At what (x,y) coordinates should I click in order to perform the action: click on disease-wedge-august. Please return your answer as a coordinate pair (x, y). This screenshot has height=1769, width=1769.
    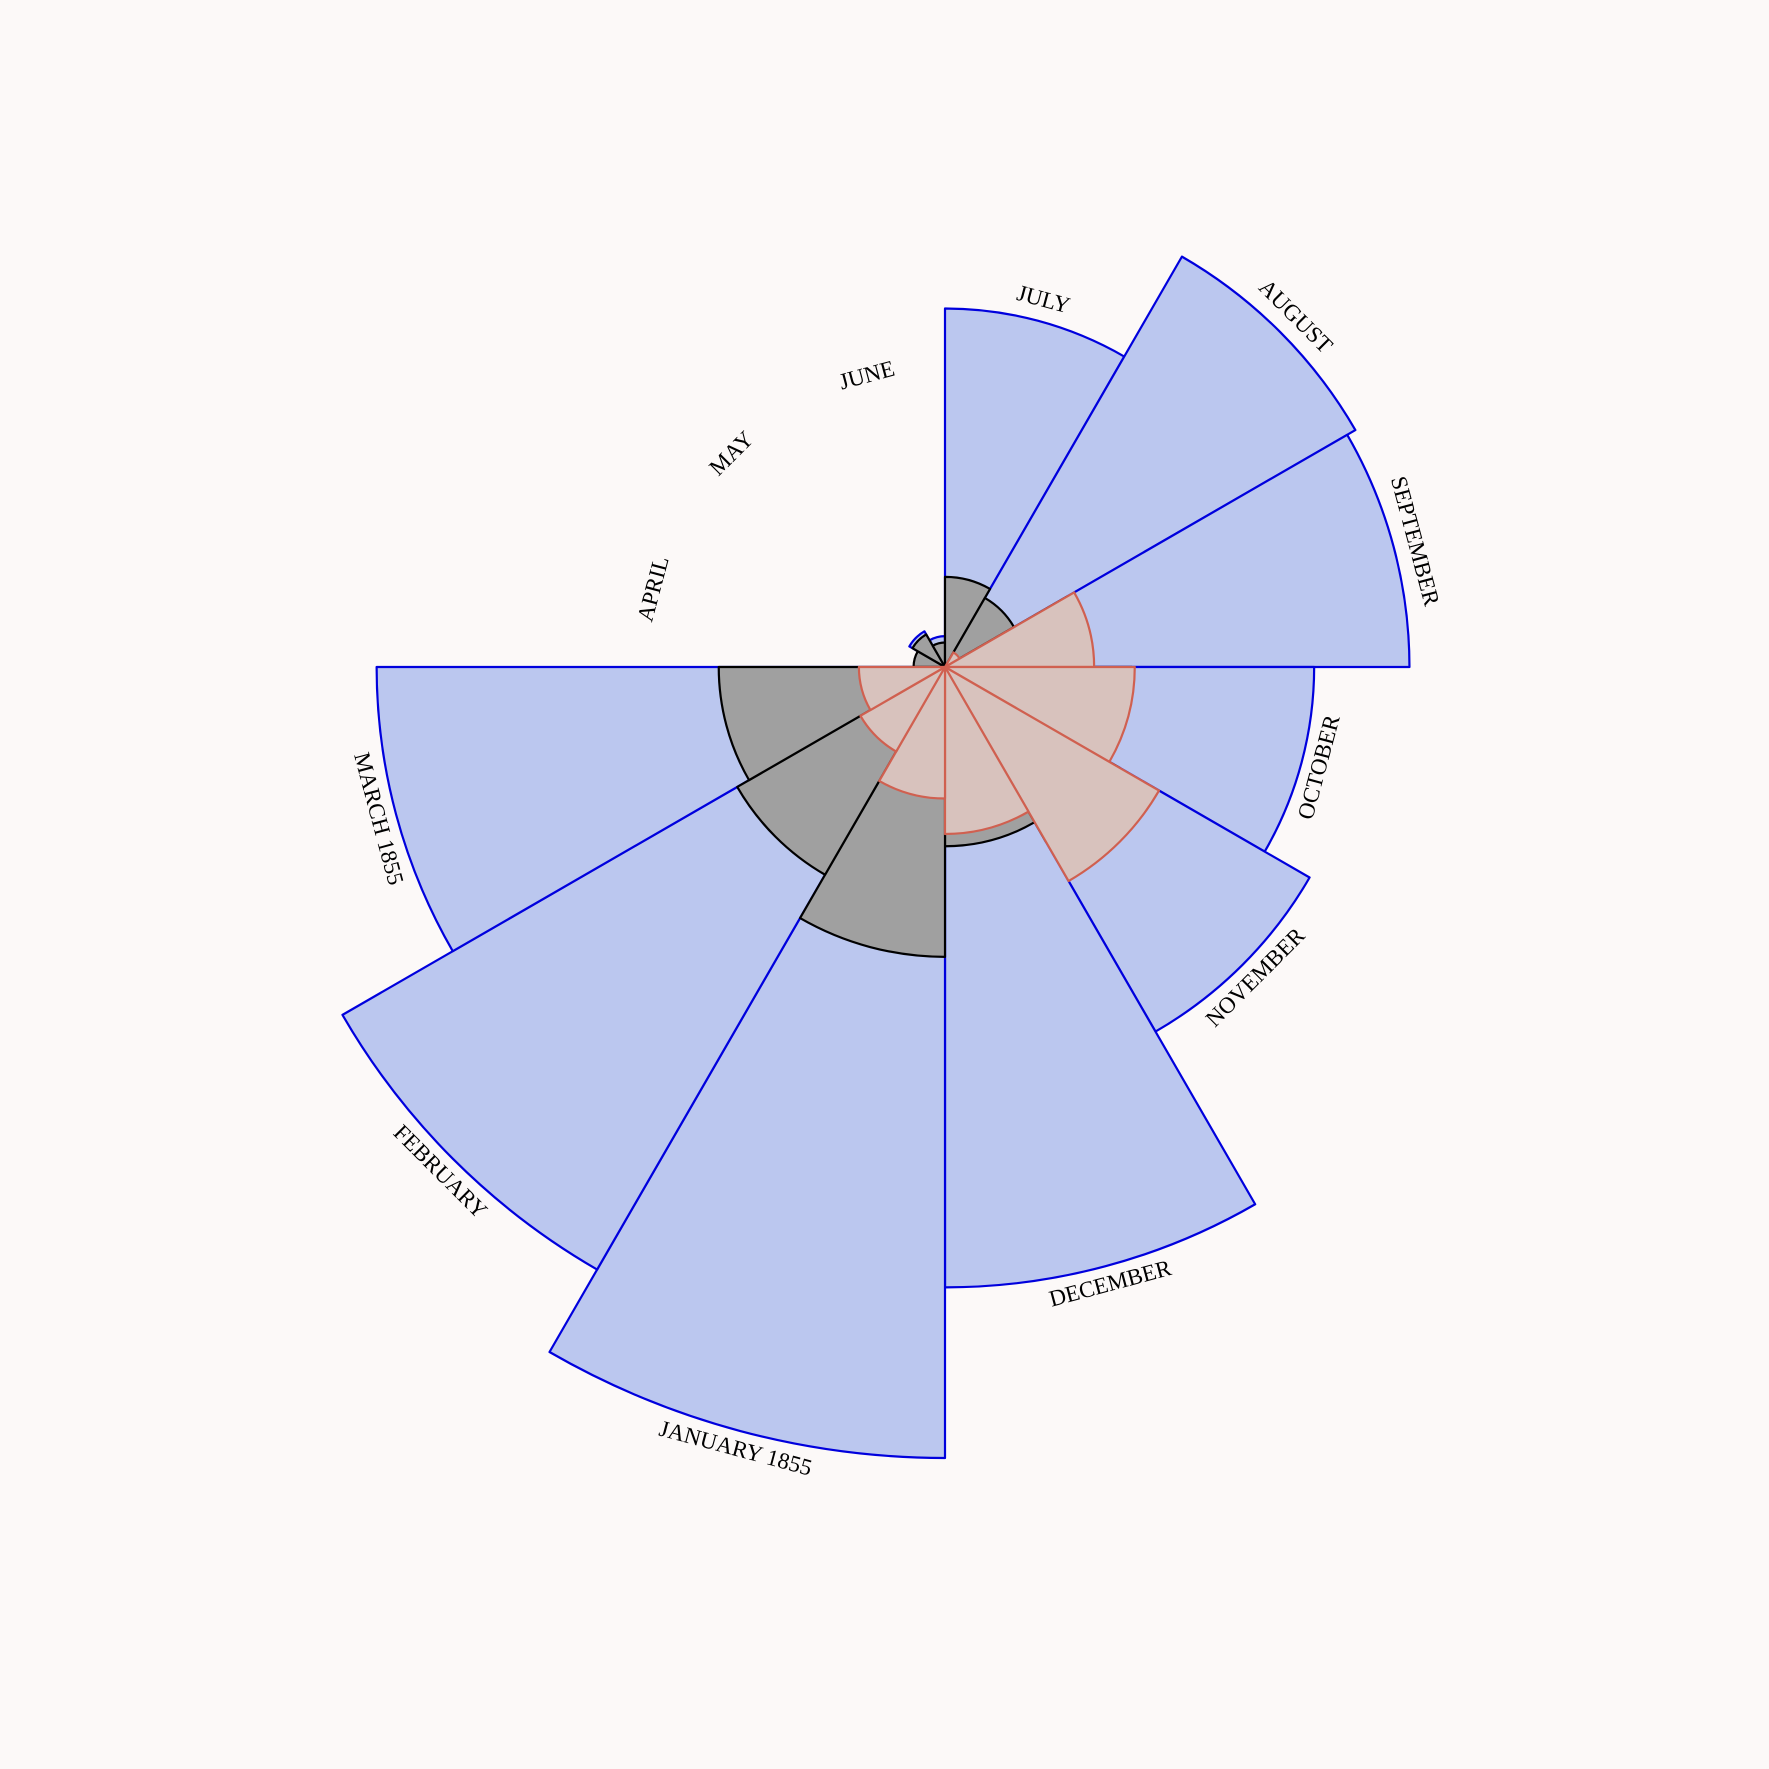
    Looking at the image, I should click on (1150, 462).